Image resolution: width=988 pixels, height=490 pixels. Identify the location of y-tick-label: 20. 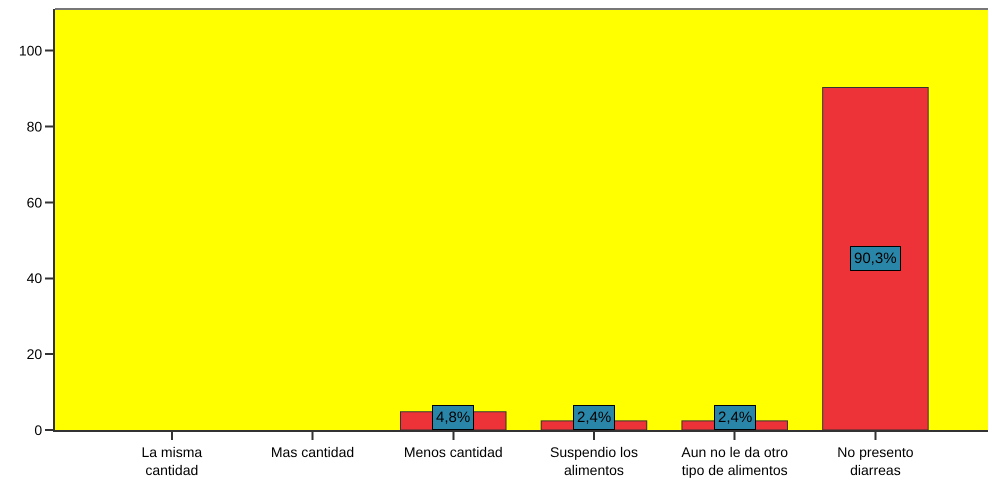
(34, 354).